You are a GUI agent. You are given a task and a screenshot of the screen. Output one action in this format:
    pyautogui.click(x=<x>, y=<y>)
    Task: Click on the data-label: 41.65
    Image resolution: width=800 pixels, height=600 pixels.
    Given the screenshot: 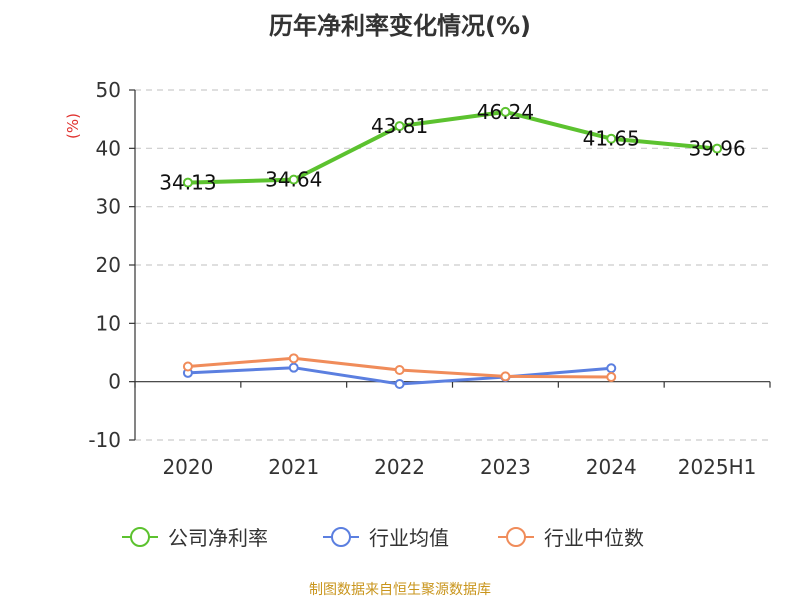 What is the action you would take?
    pyautogui.click(x=611, y=139)
    